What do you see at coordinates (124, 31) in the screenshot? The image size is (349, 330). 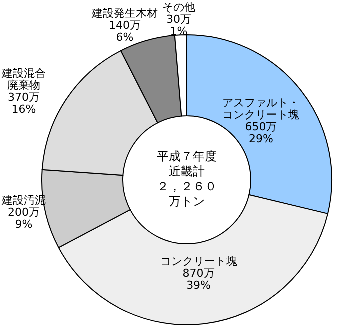 I see `data-label: 140万 6%` at bounding box center [124, 31].